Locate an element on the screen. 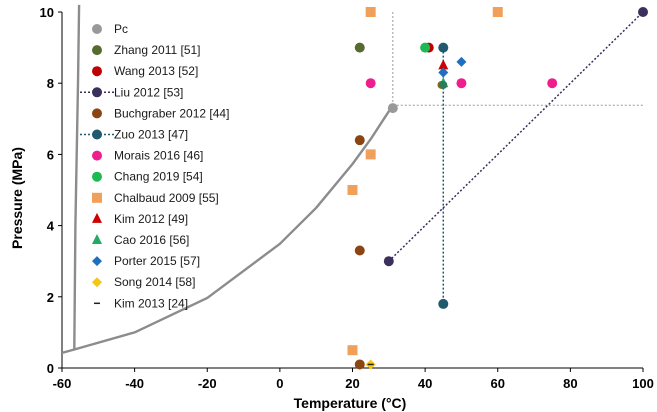 The width and height of the screenshot is (657, 412). y-axis-title: Pressure (MPa) is located at coordinates (17, 198).